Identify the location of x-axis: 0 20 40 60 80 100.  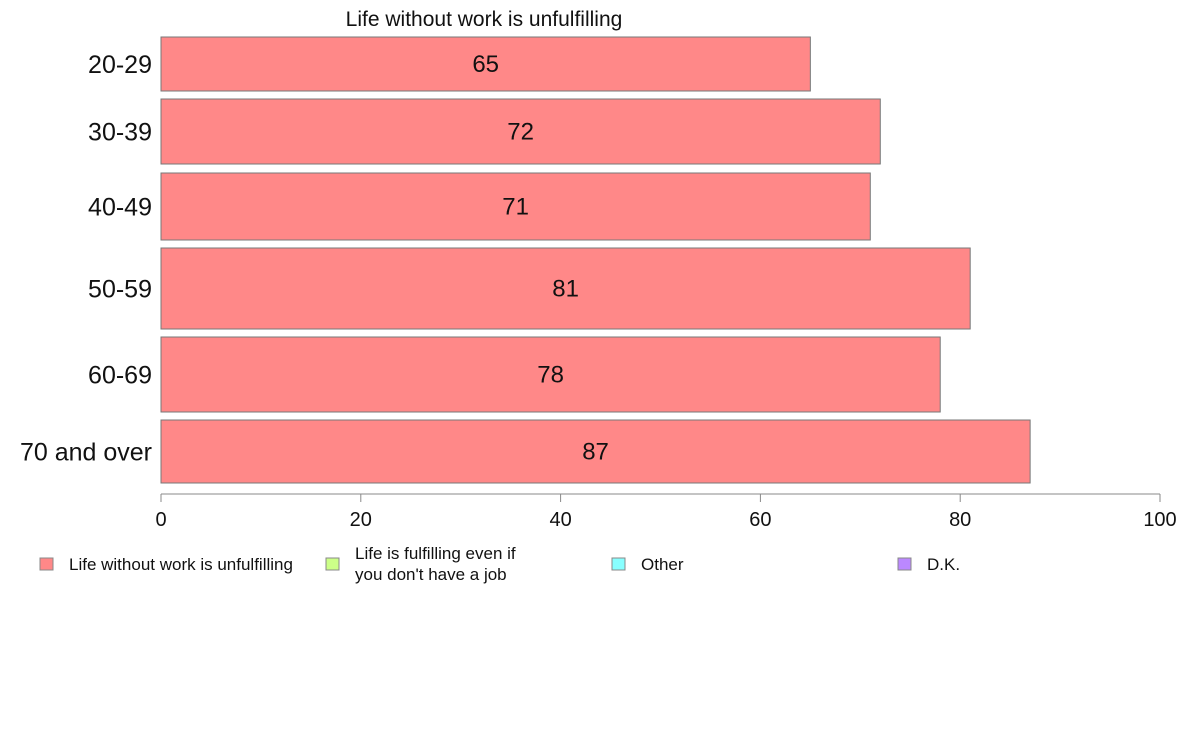
(666, 512).